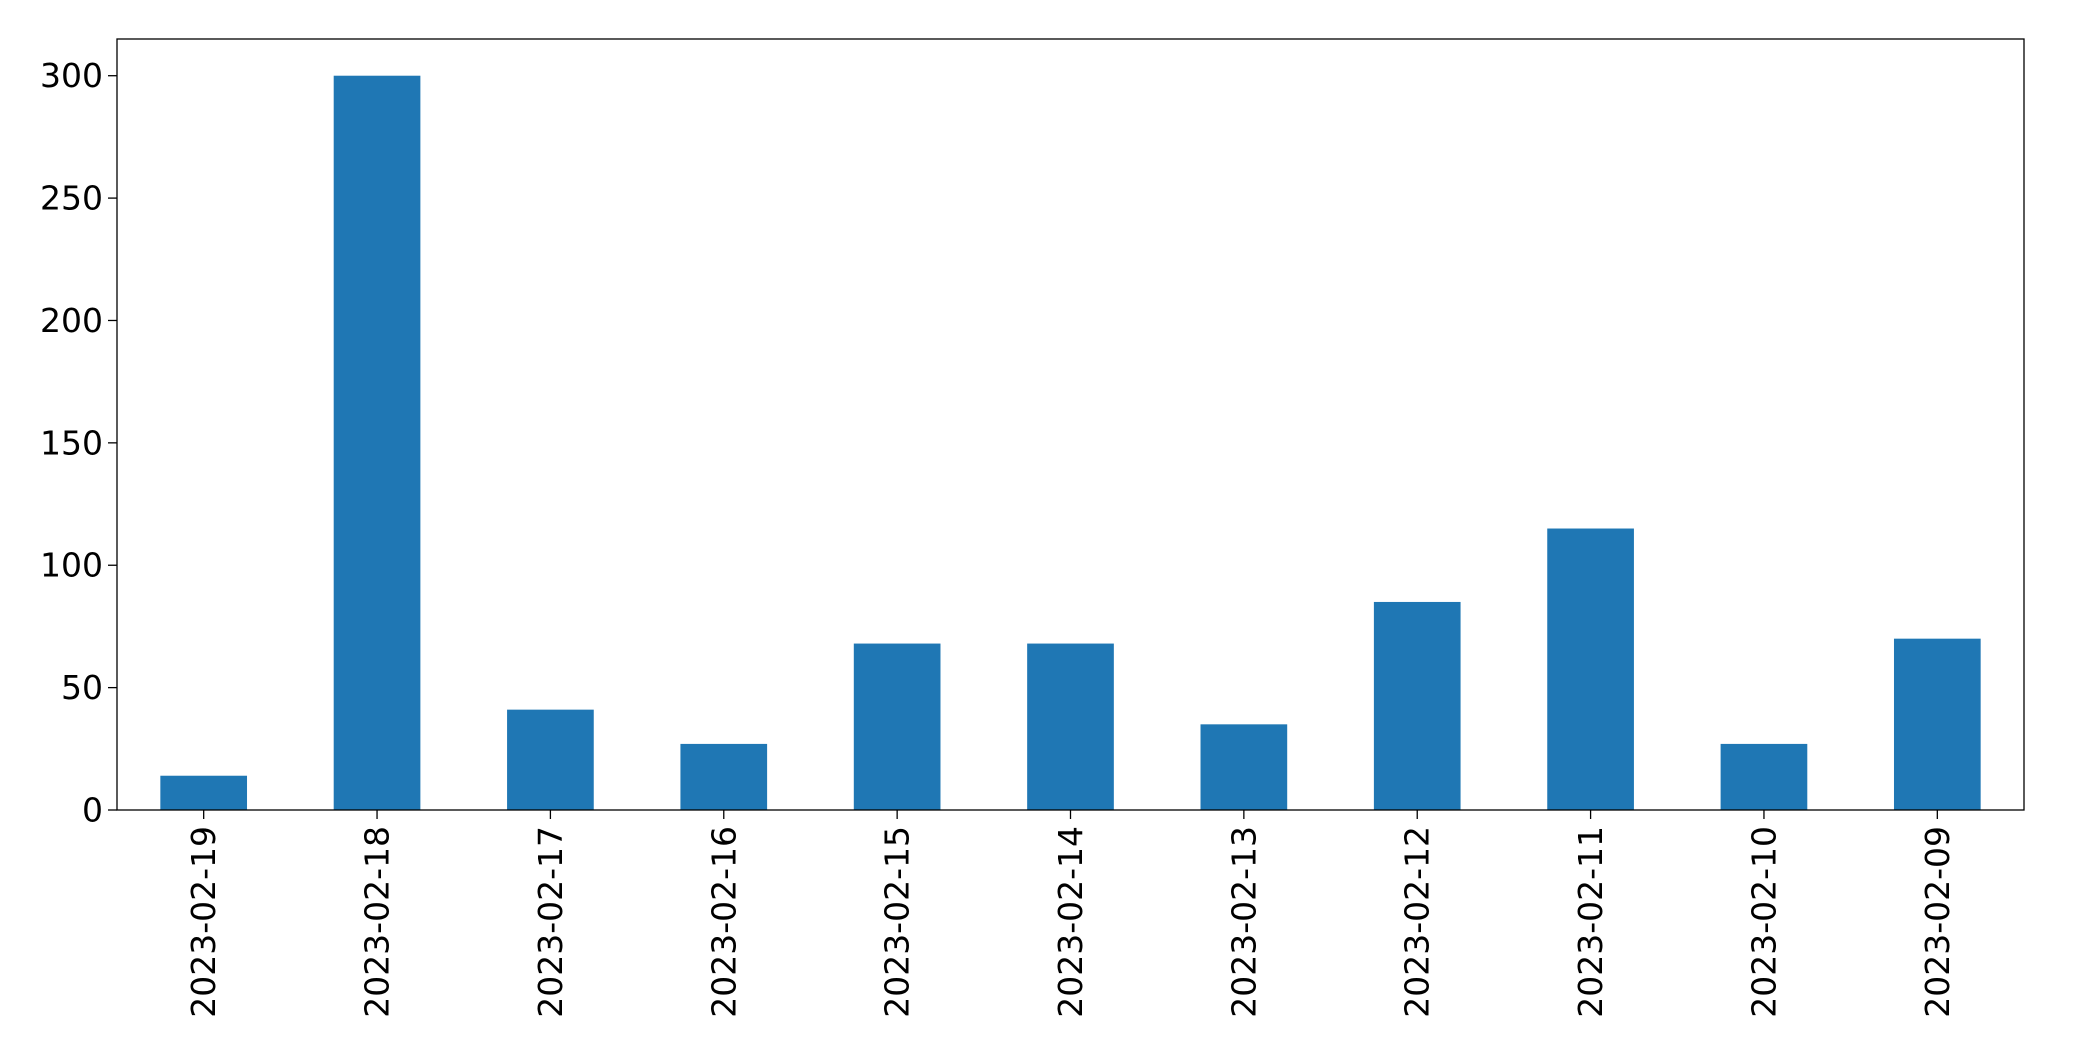 The height and width of the screenshot is (1061, 2093). What do you see at coordinates (82, 687) in the screenshot?
I see `y-tick-label: 50` at bounding box center [82, 687].